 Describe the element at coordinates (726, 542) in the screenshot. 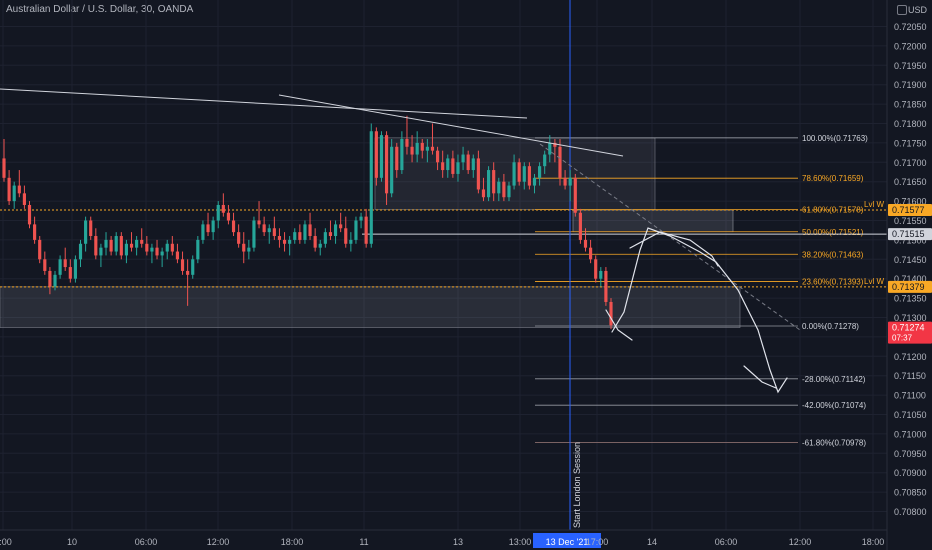

I see `time-tick: 06:00` at that location.